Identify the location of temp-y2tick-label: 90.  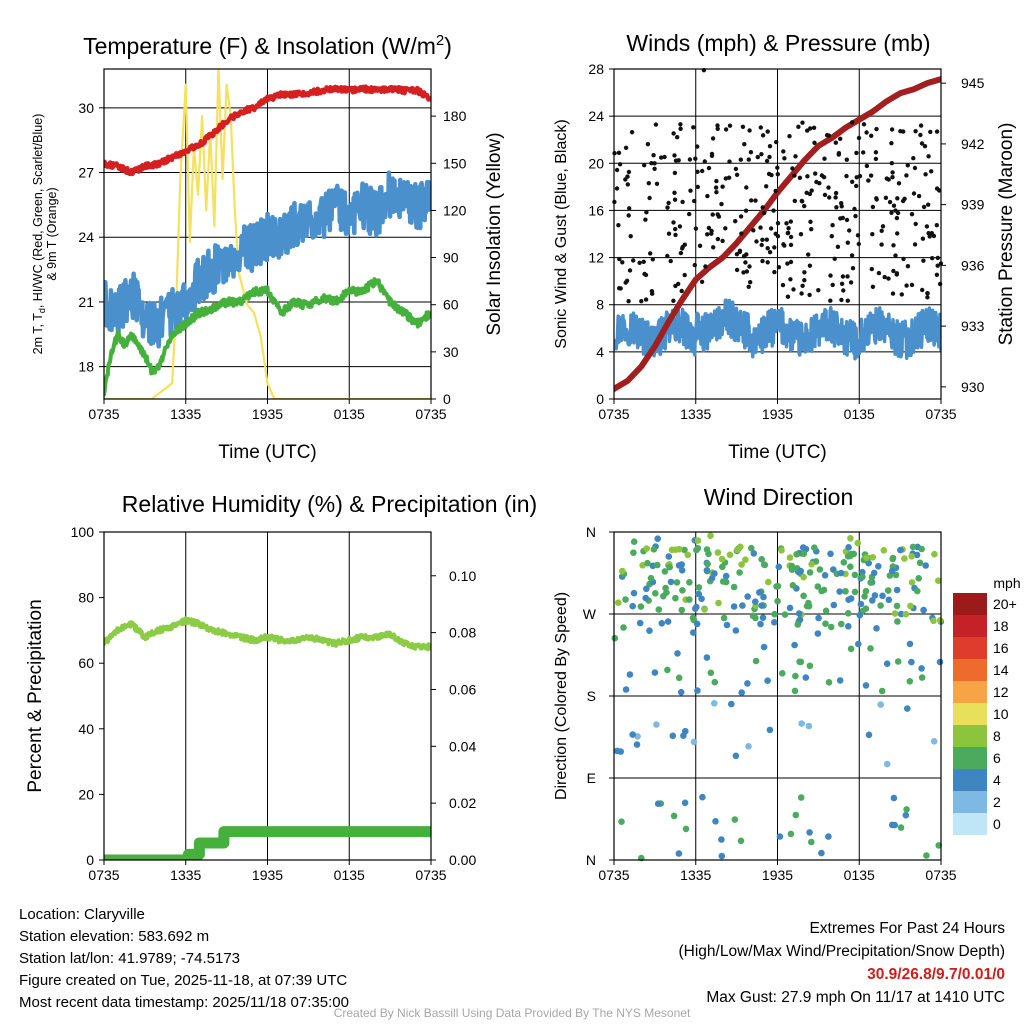
(451, 258).